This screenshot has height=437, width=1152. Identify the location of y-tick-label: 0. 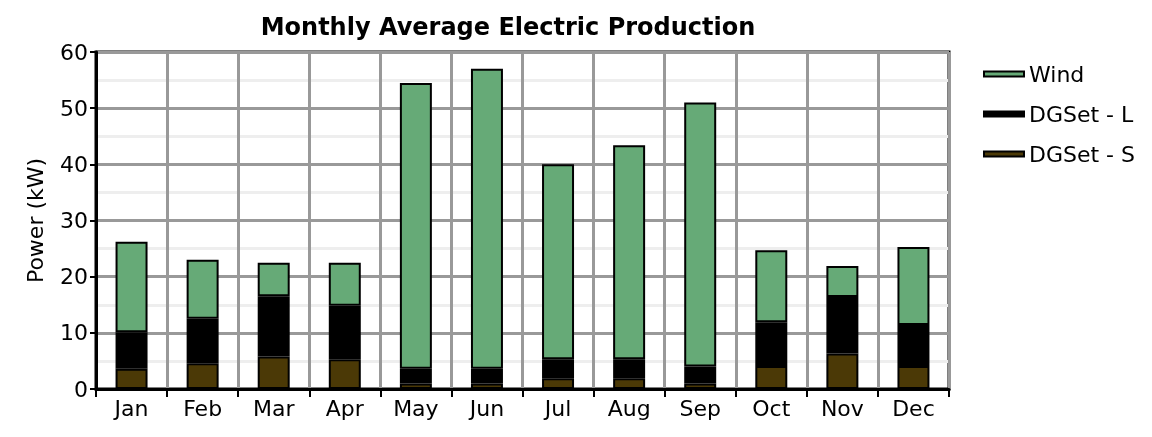
(81, 389).